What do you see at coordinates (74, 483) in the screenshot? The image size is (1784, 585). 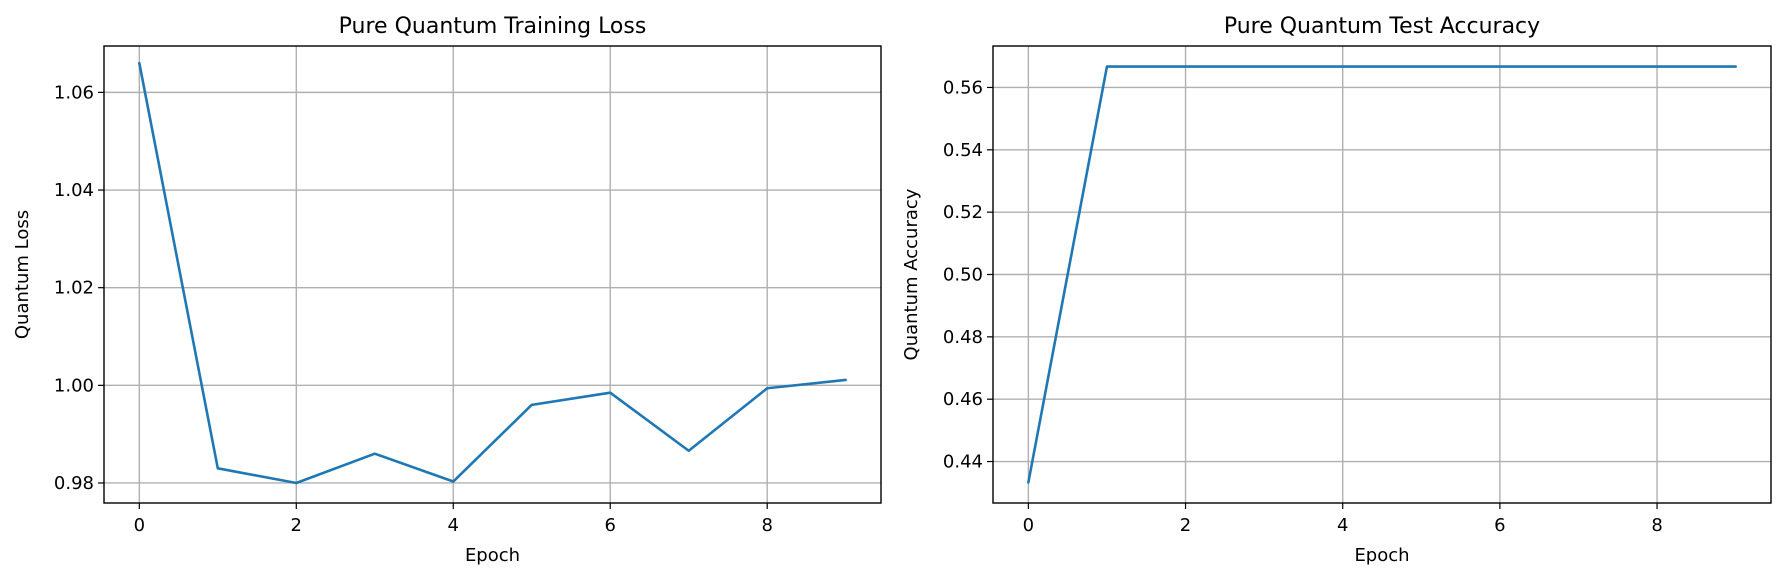 I see `training-loss-y-tick-label: 0.98` at bounding box center [74, 483].